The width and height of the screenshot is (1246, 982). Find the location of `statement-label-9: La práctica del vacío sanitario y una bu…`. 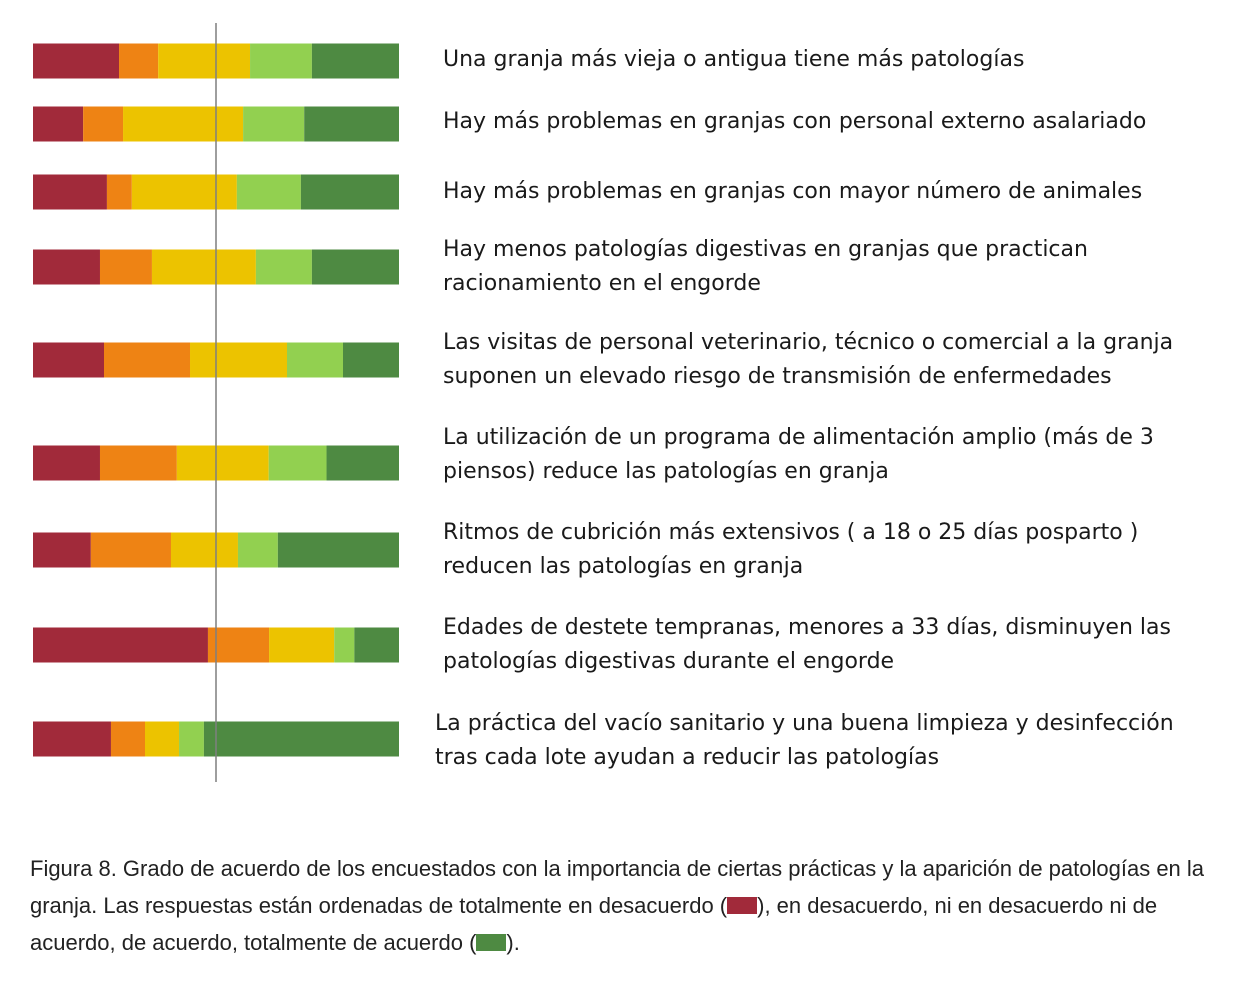

statement-label-9: La práctica del vacío sanitario y una bu… is located at coordinates (804, 740).